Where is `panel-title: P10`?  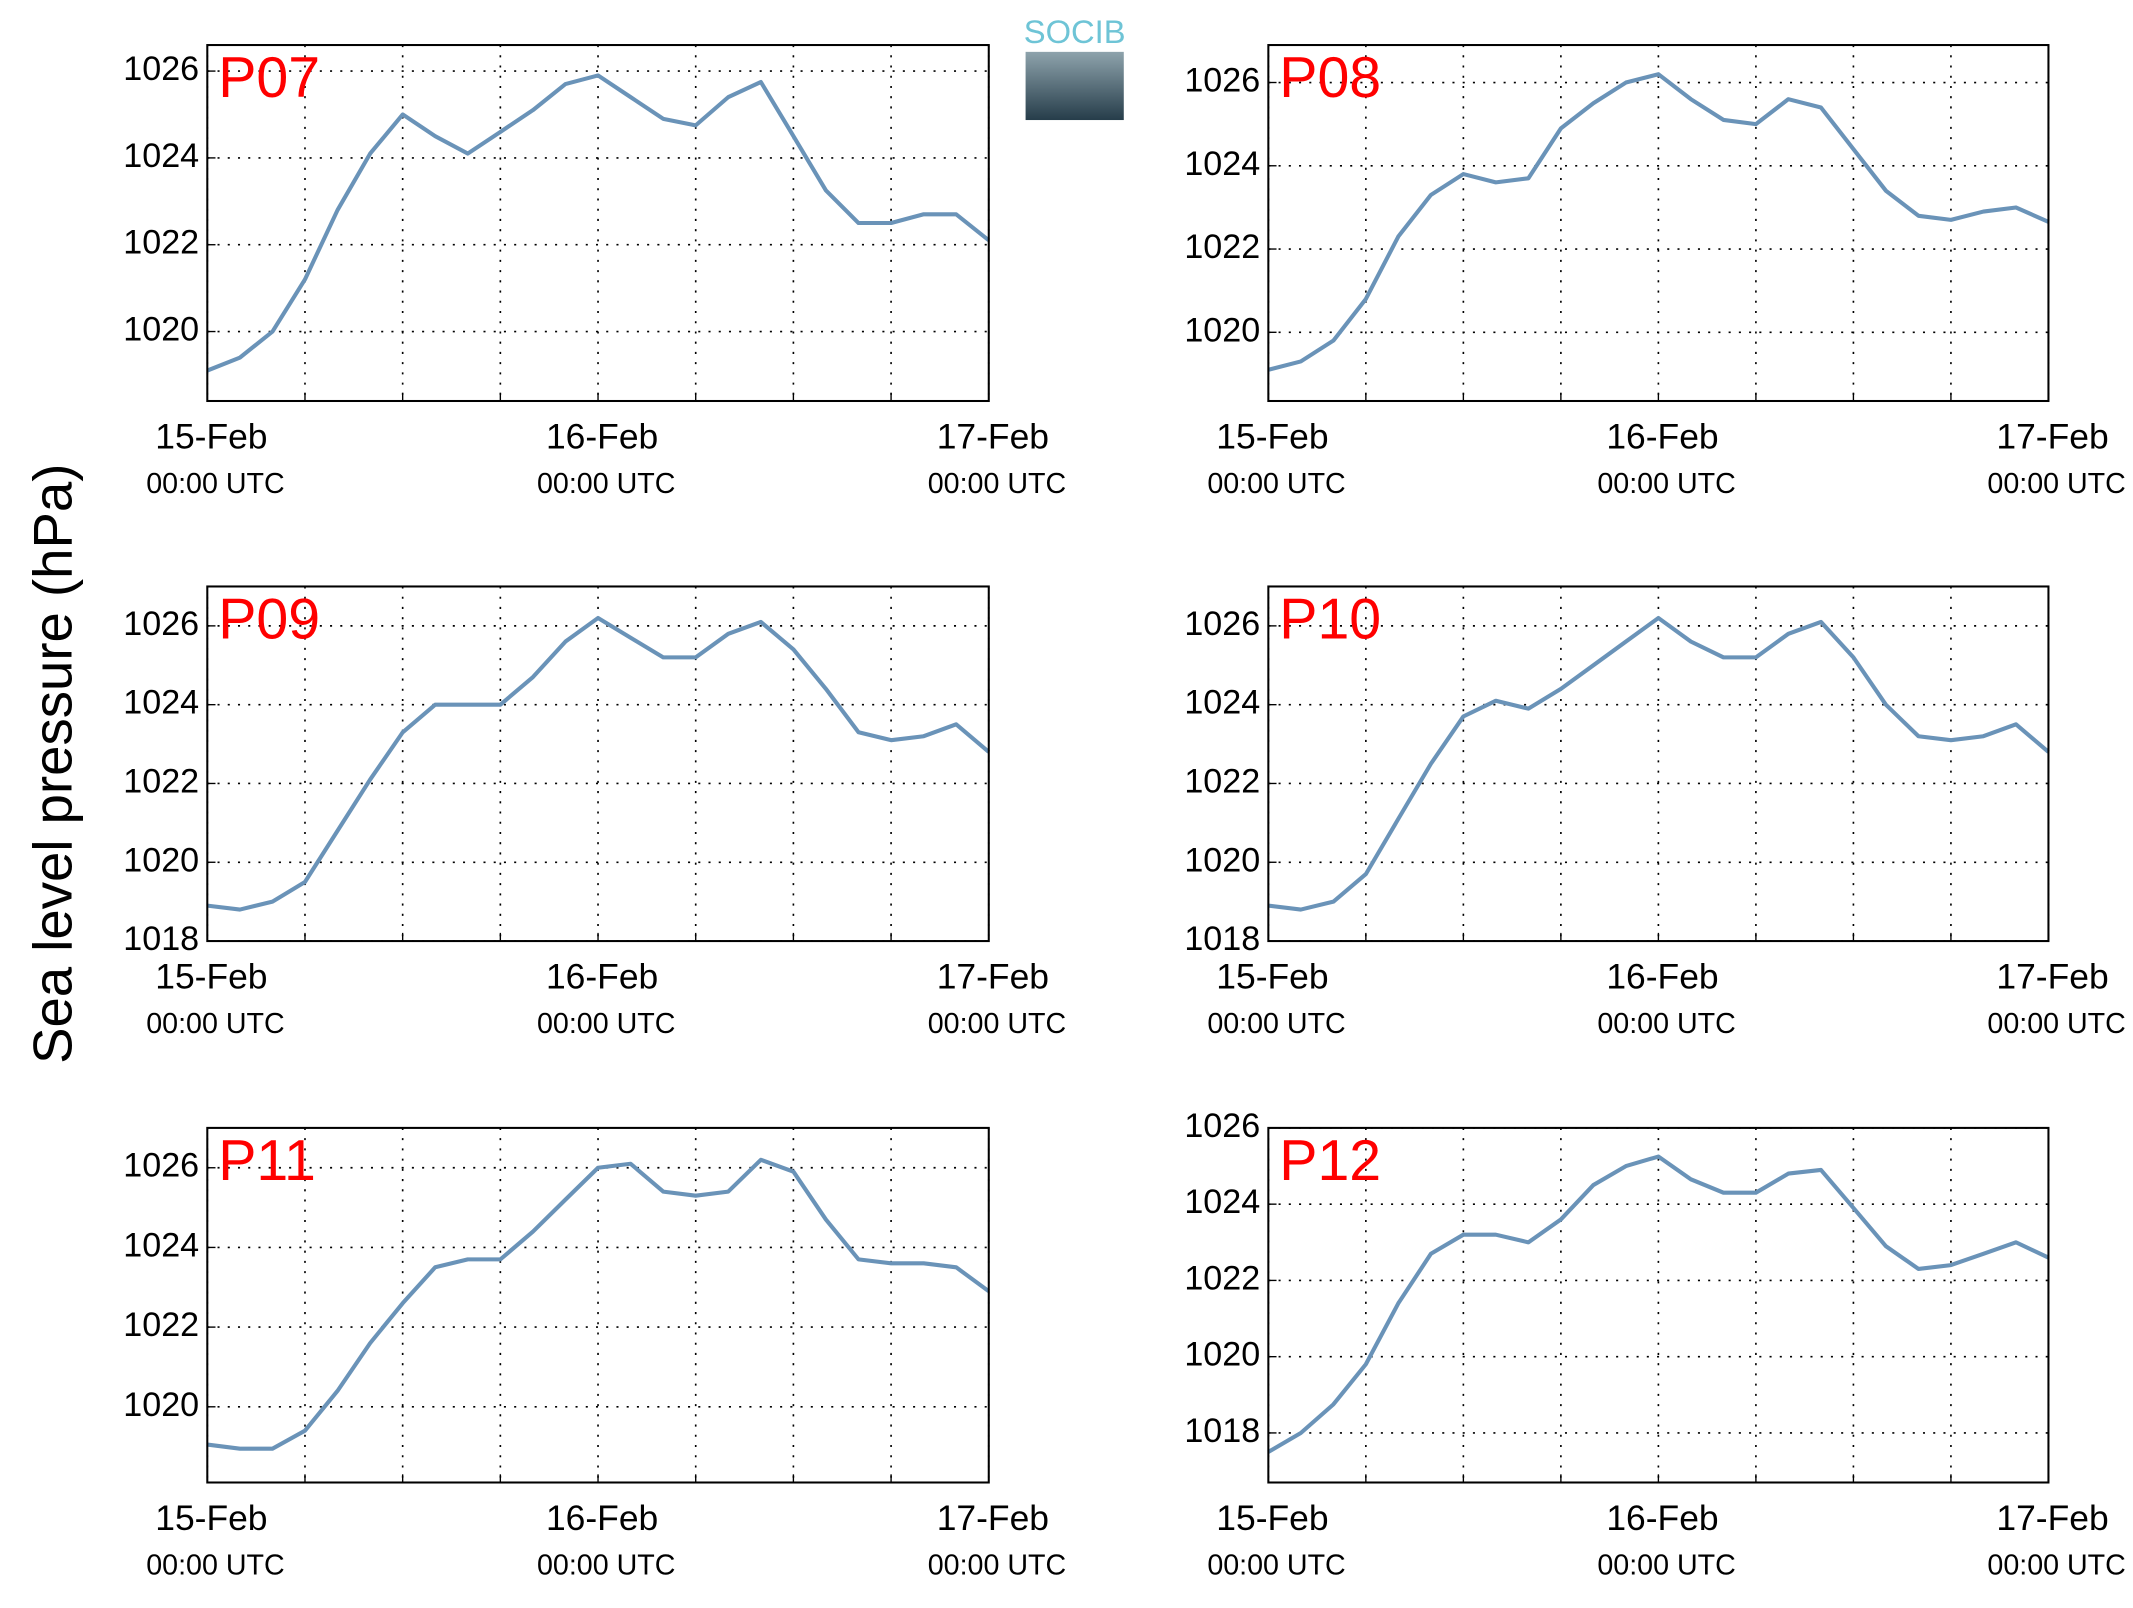
panel-title: P10 is located at coordinates (1330, 619).